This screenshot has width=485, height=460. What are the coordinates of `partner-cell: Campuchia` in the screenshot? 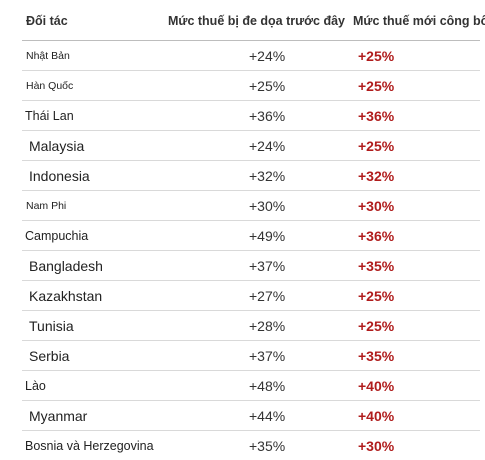 It's located at (57, 235).